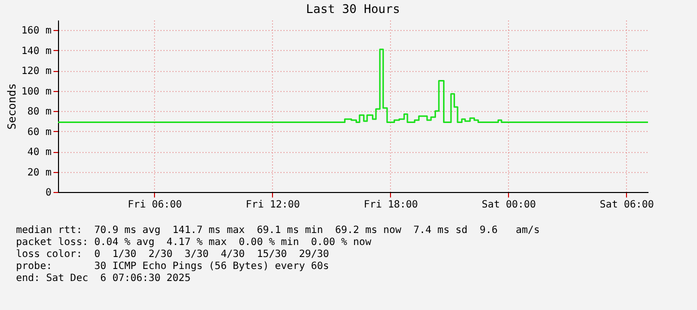 This screenshot has height=310, width=697. Describe the element at coordinates (509, 205) in the screenshot. I see `x-tick-label: Sat 00:00` at that location.